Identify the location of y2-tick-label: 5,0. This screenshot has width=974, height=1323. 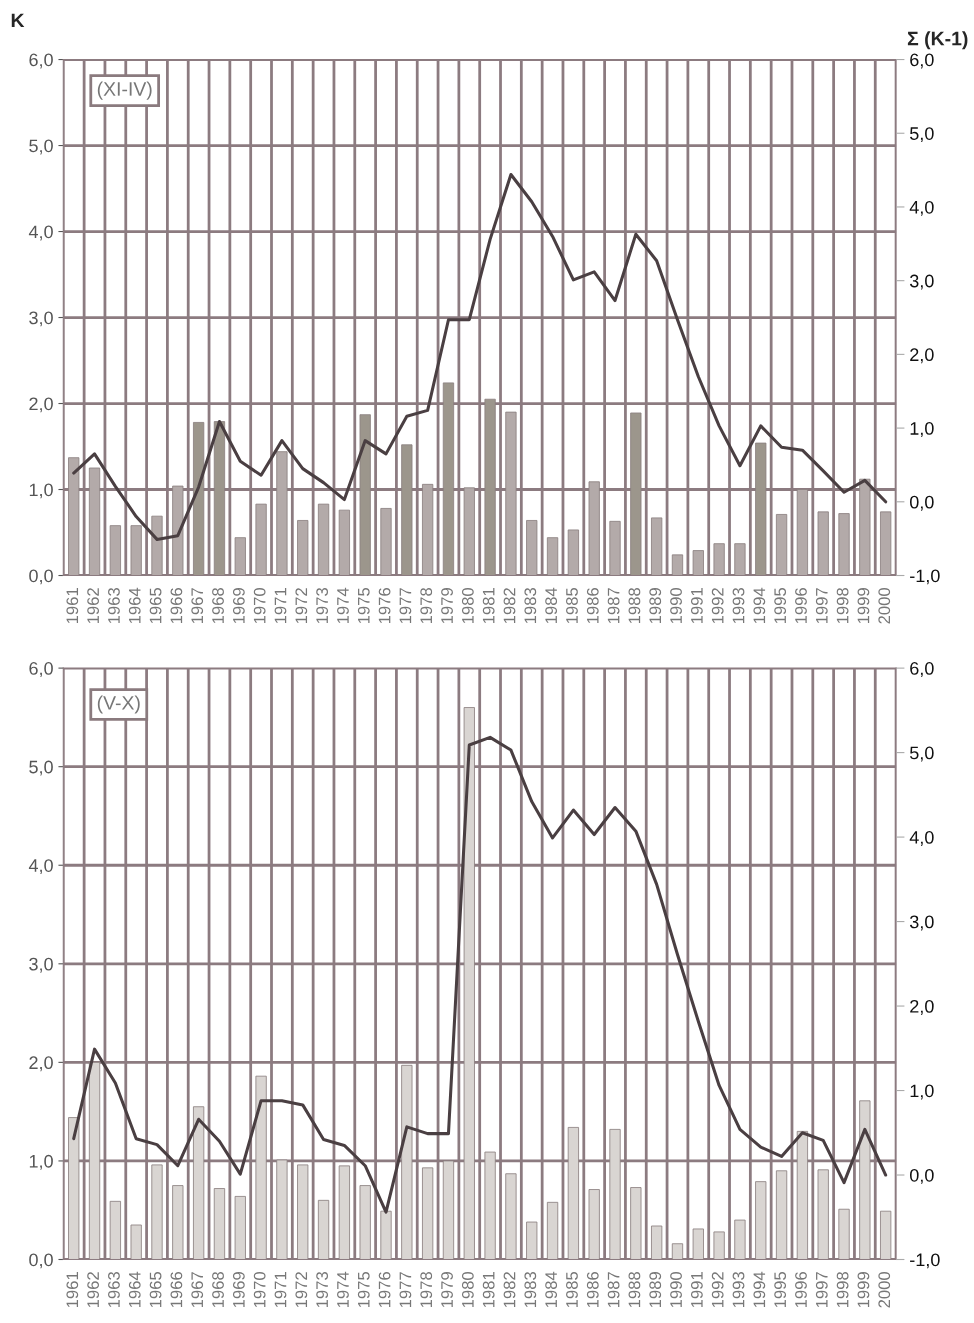
(922, 135).